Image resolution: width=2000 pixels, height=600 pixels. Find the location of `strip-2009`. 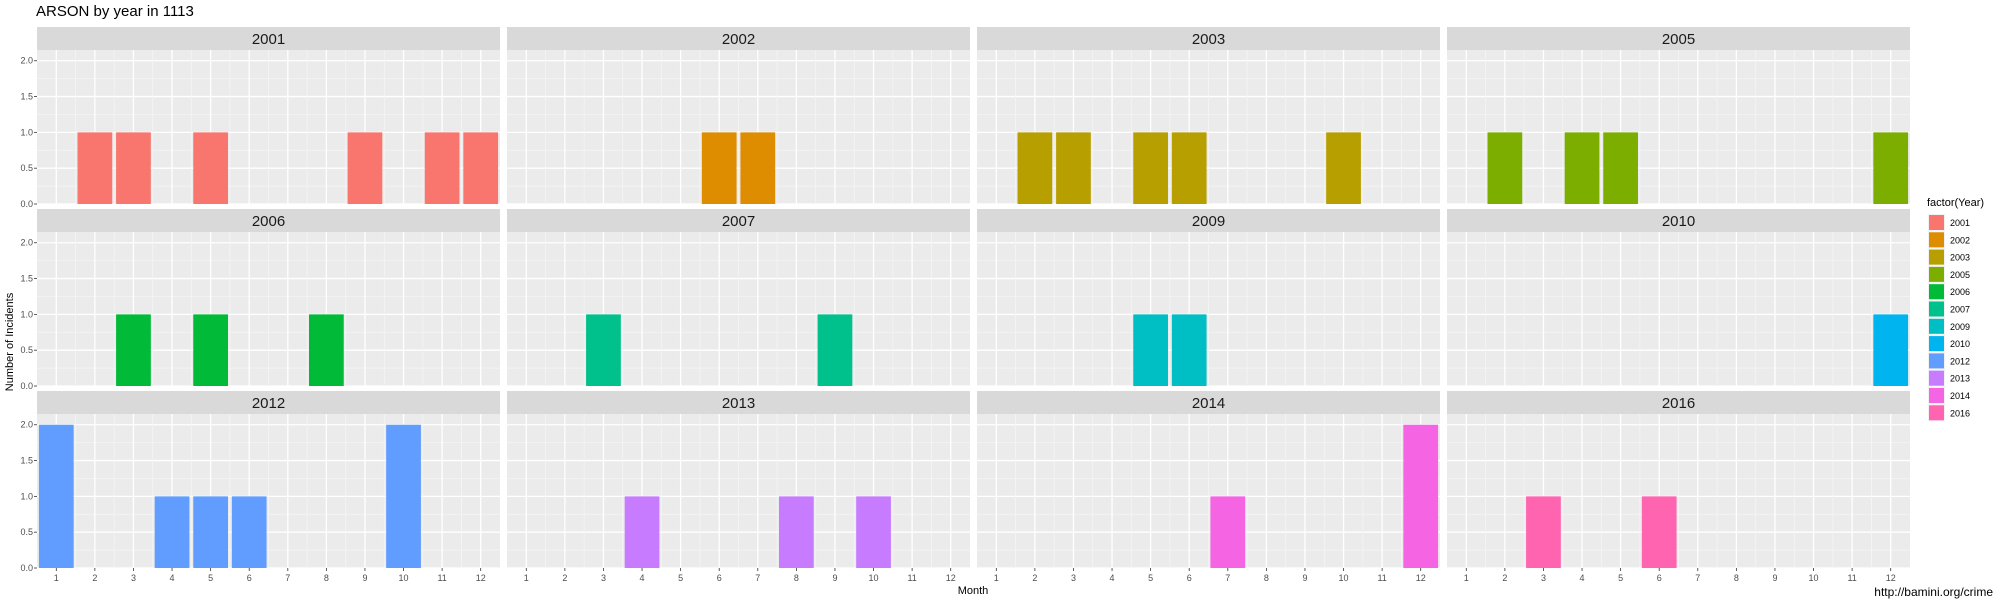

strip-2009 is located at coordinates (1208, 220).